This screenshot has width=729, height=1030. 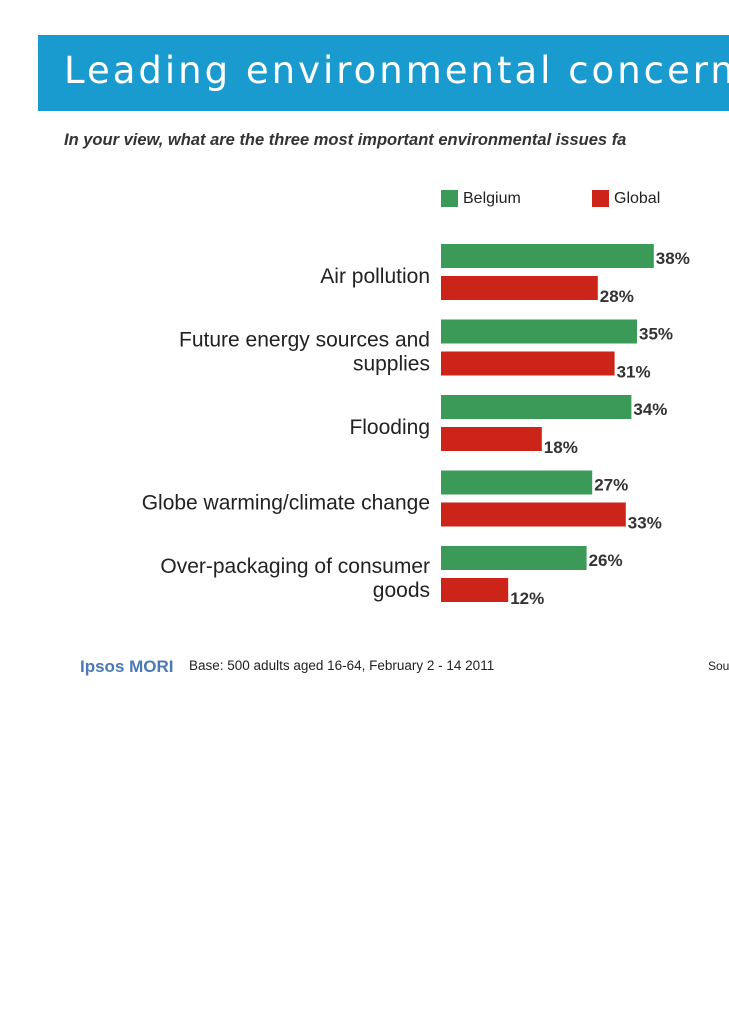 What do you see at coordinates (547, 256) in the screenshot?
I see `bar-belgium-air-pollution` at bounding box center [547, 256].